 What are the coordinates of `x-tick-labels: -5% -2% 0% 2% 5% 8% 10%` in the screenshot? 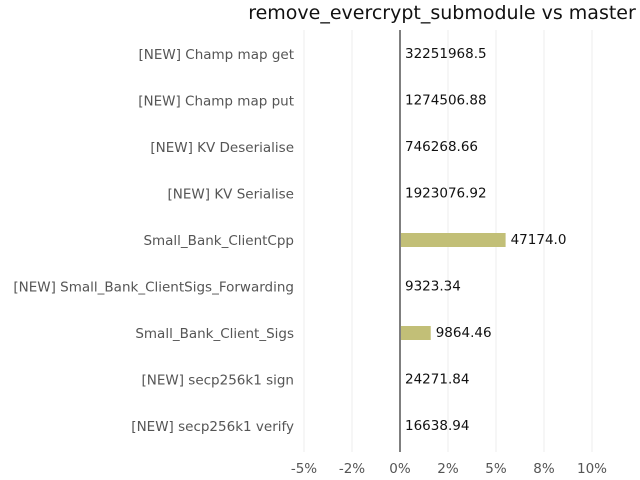 It's located at (449, 469).